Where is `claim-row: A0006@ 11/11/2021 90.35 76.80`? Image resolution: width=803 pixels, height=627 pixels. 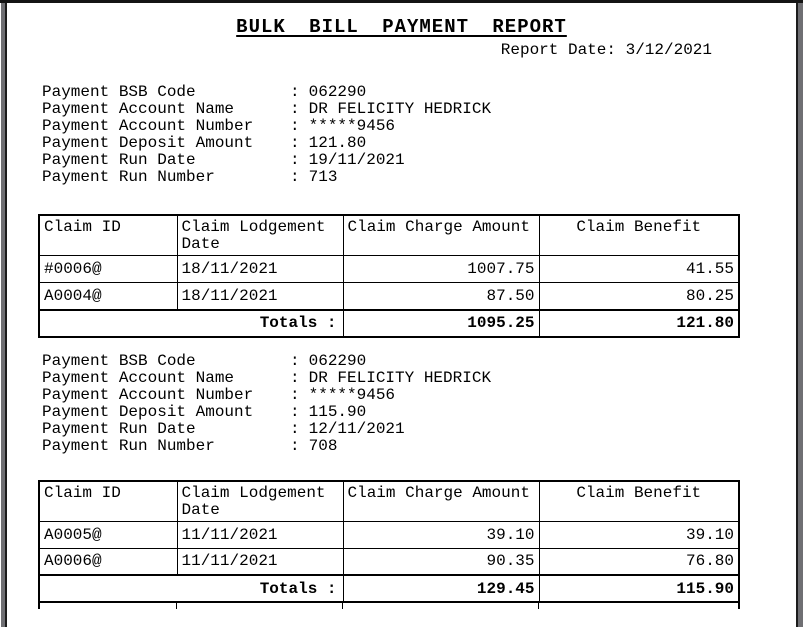 claim-row: A0006@ 11/11/2021 90.35 76.80 is located at coordinates (389, 561).